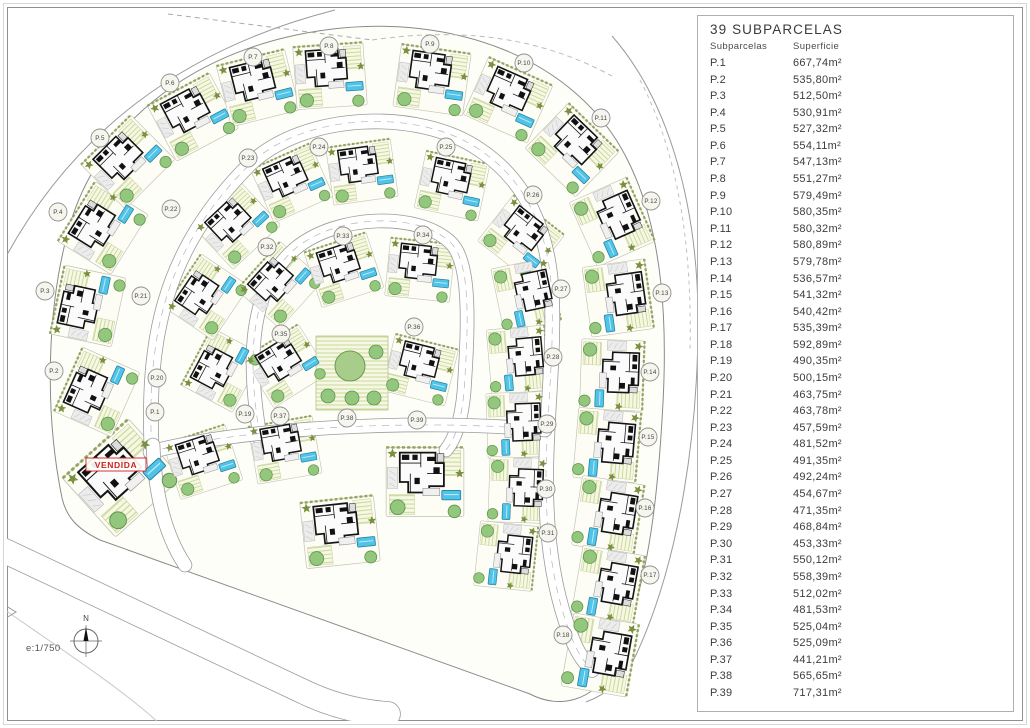 The height and width of the screenshot is (728, 1030). What do you see at coordinates (858, 428) in the screenshot?
I see `table-row: P.23 457,59m²` at bounding box center [858, 428].